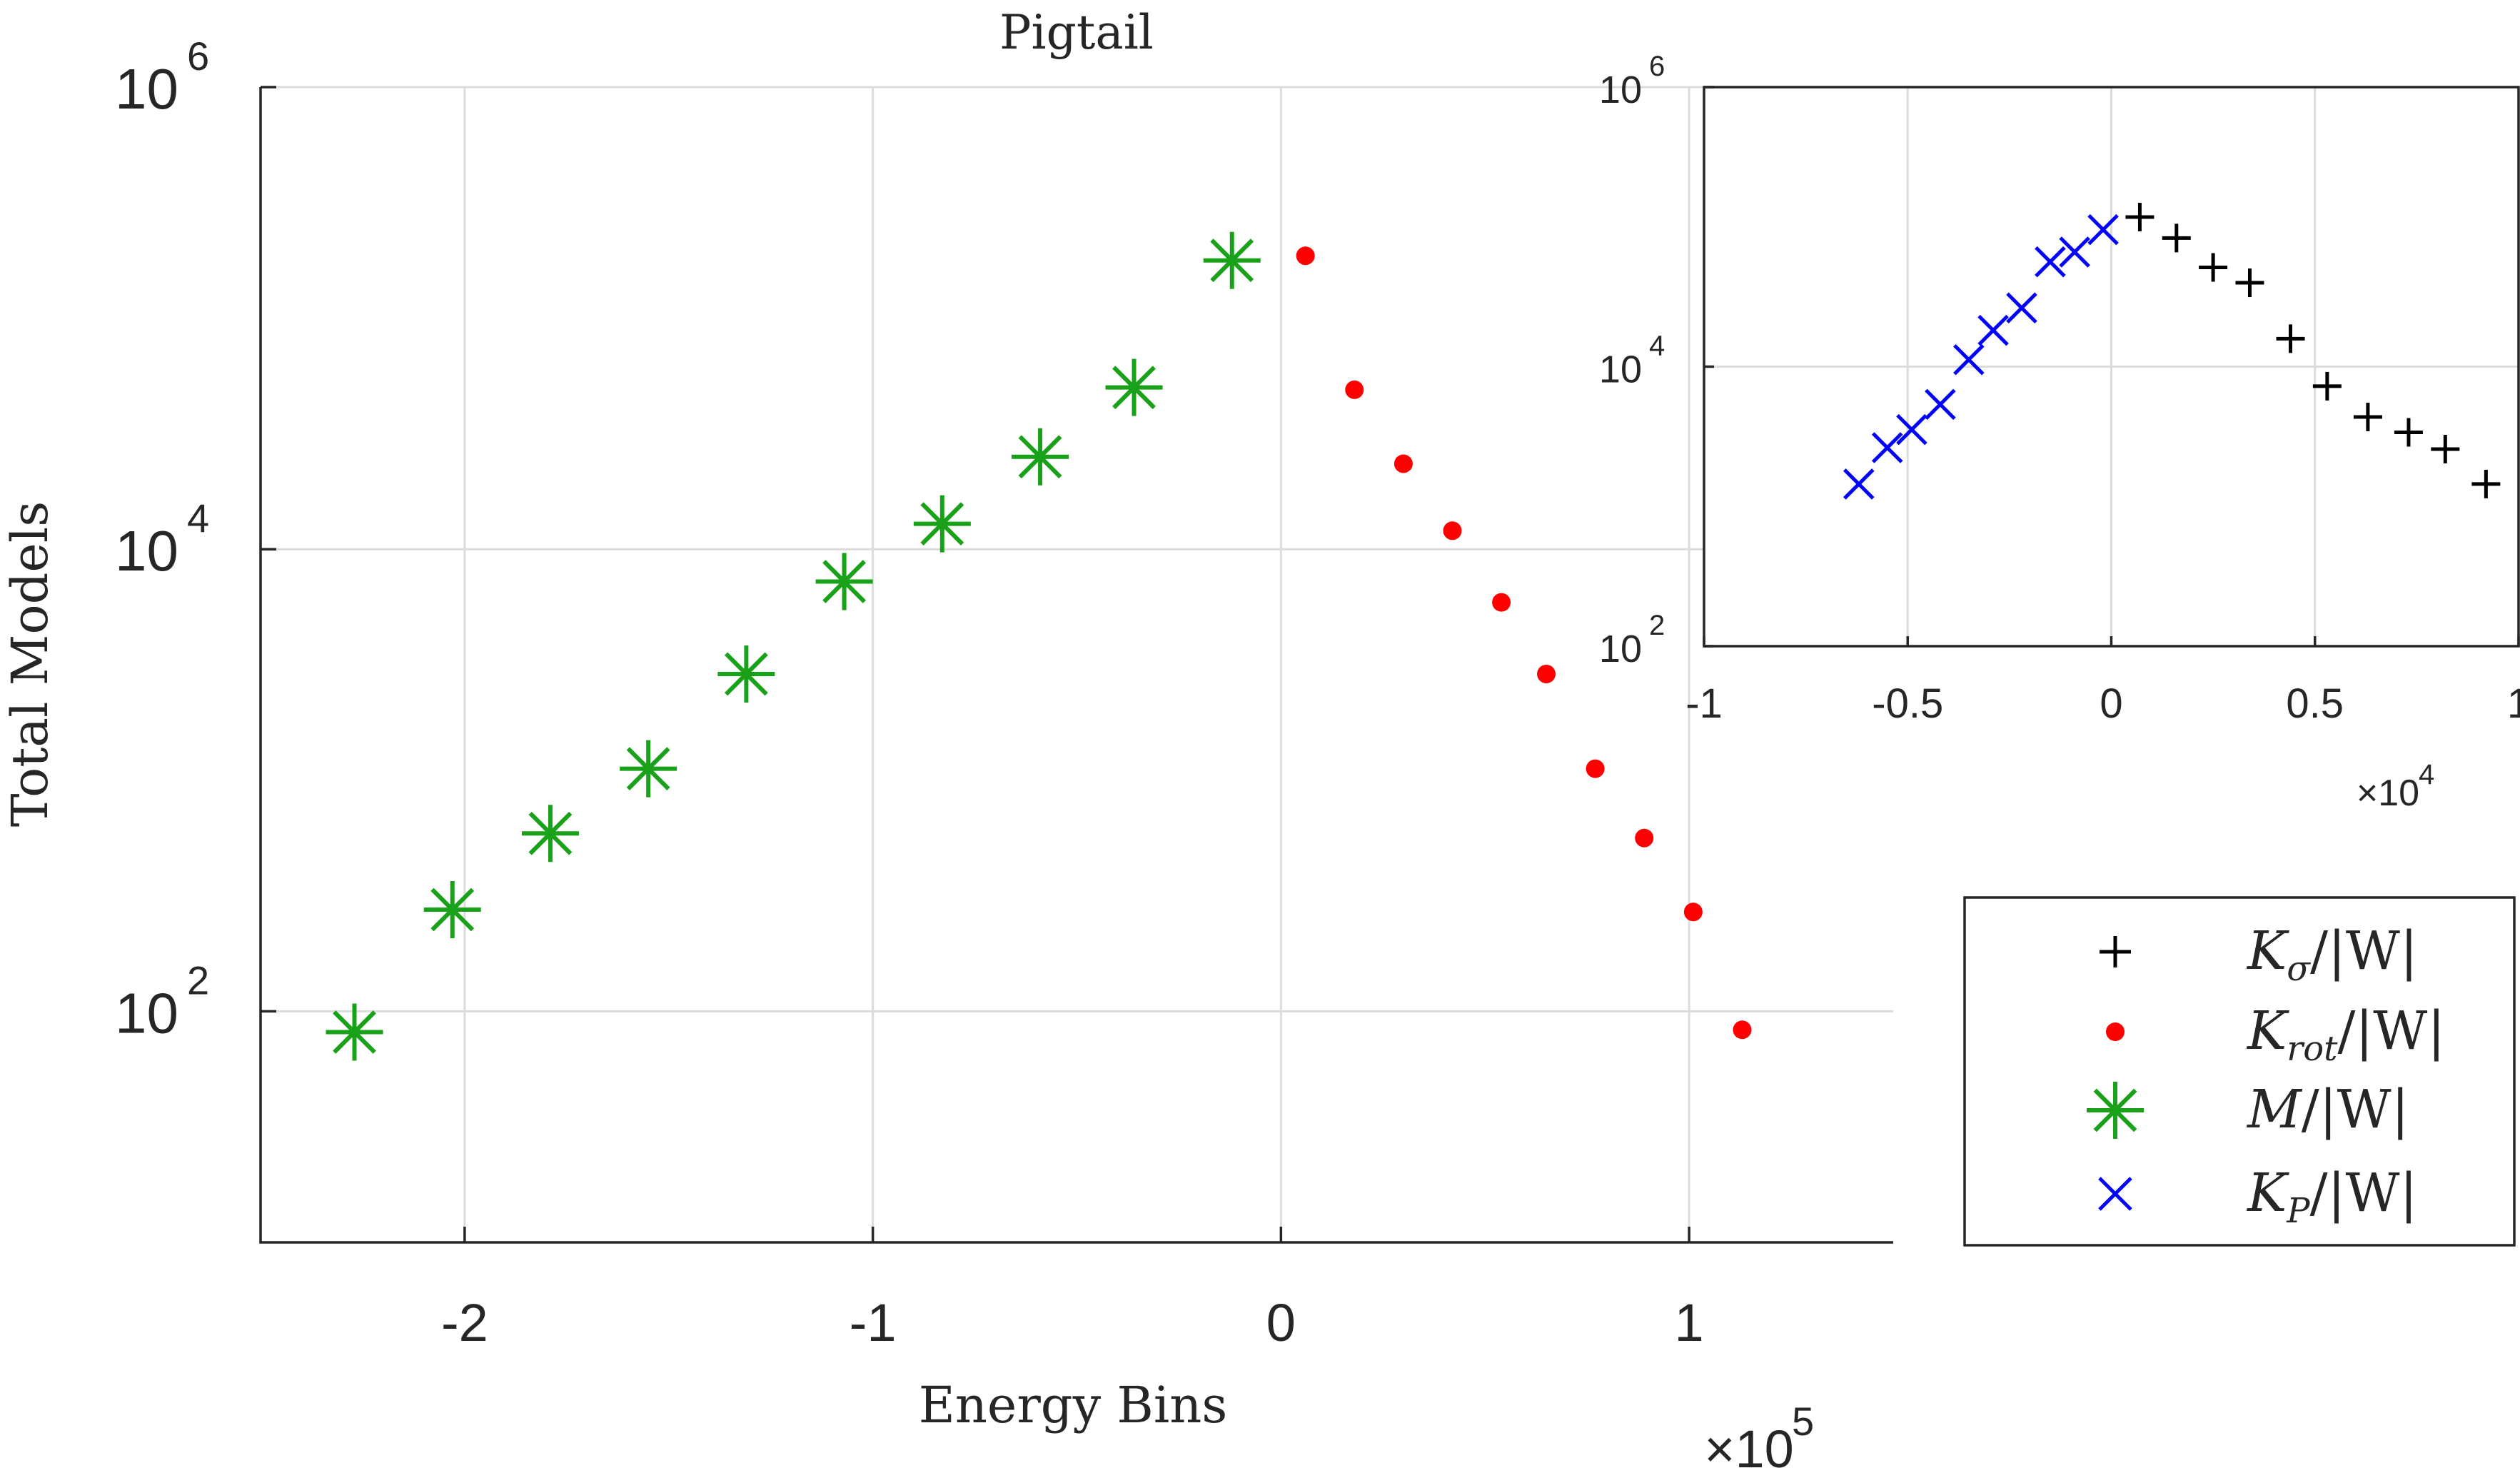  Describe the element at coordinates (873, 1322) in the screenshot. I see `x-tick-label: -1` at that location.